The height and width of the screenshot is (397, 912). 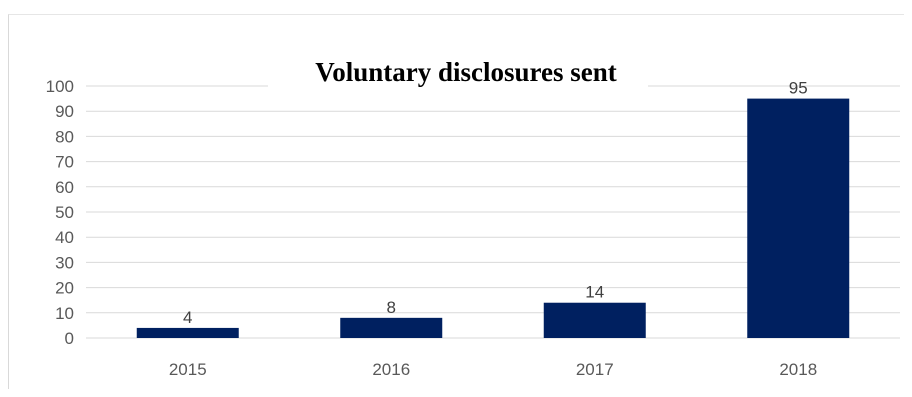 I want to click on x-tick-label-2016: 2016, so click(x=391, y=369).